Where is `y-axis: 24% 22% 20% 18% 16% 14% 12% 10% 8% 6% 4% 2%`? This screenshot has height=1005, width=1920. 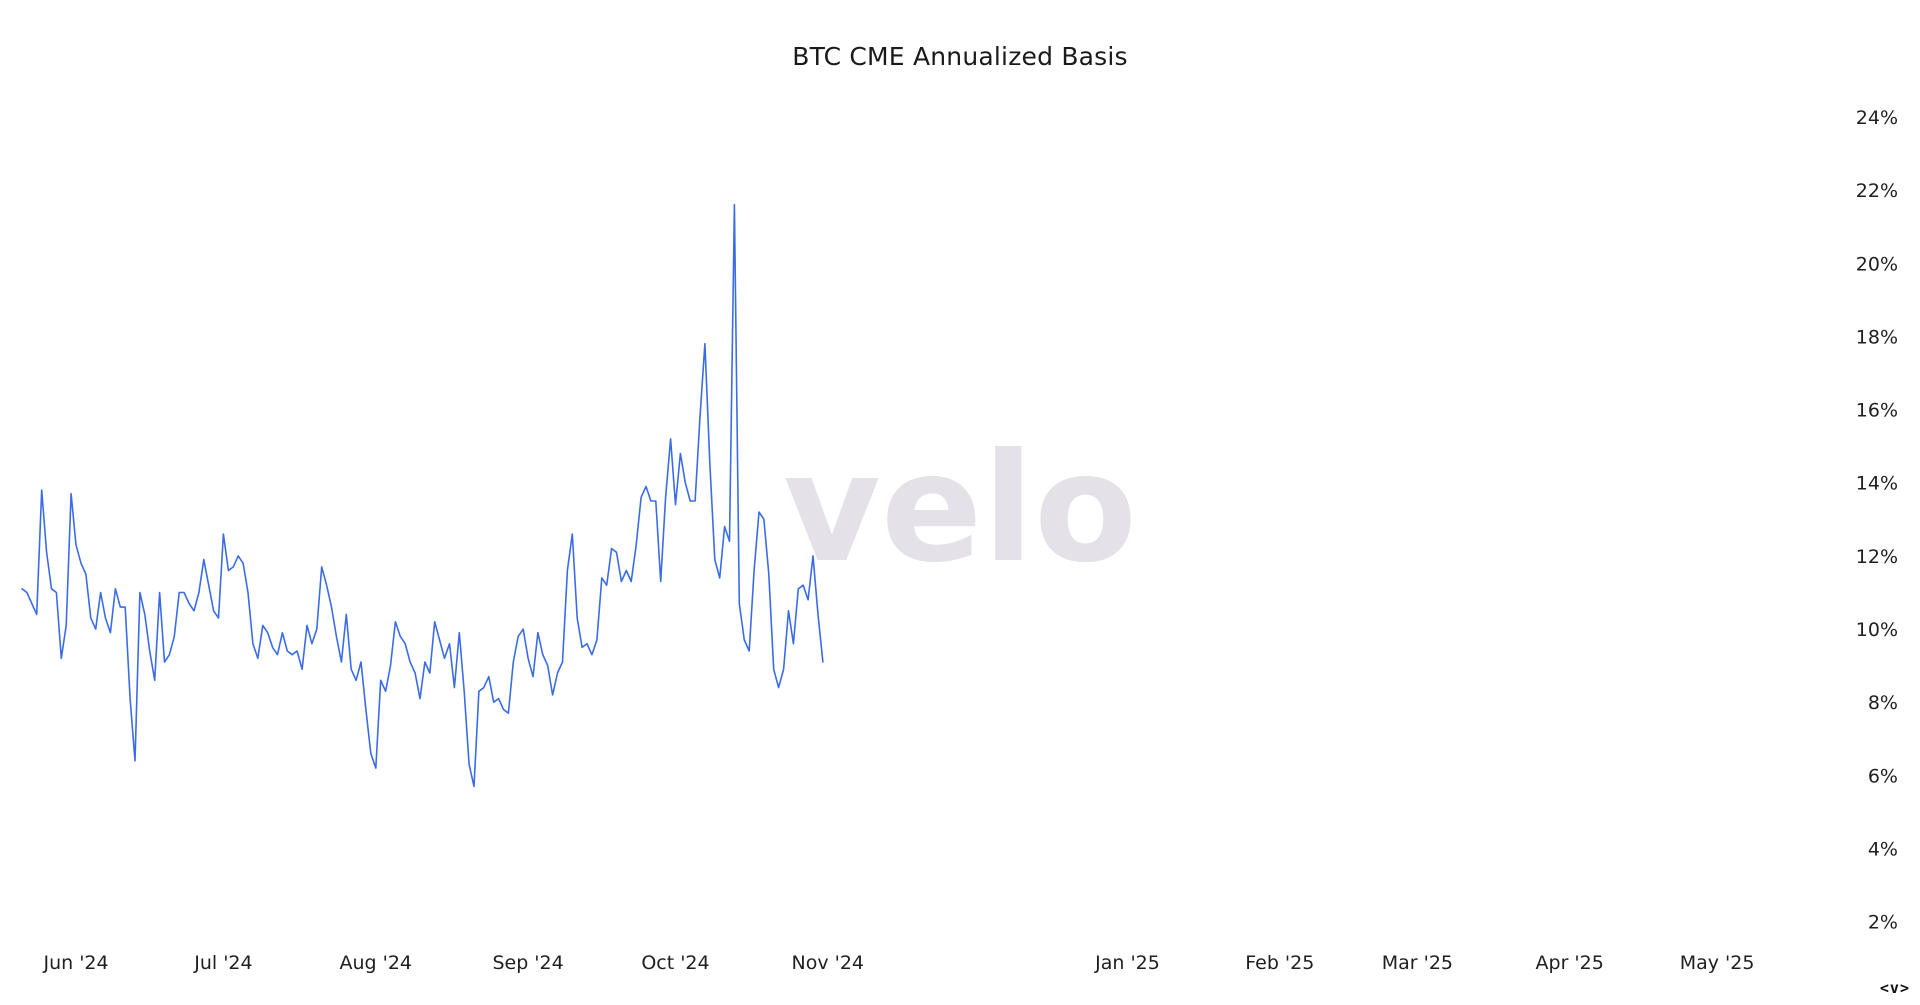
y-axis: 24% 22% 20% 18% 16% 14% 12% 10% 8% 6% 4% 2% is located at coordinates (1877, 520).